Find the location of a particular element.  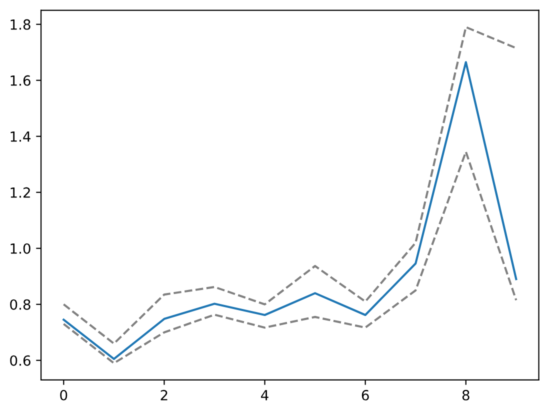

y-tick-label: 0.6 is located at coordinates (20, 360).